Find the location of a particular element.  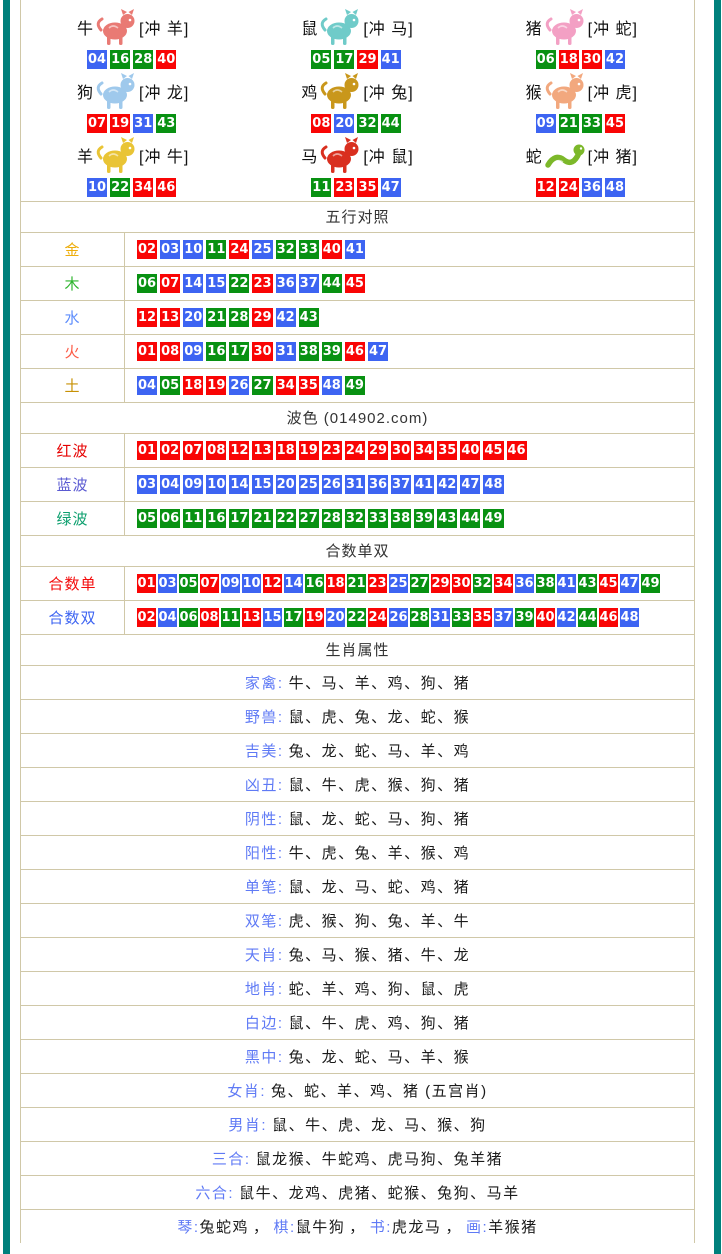

attribute-value: 鼠龙猴、牛蛇鸡、虎马狗、兔羊猪 is located at coordinates (379, 1159).